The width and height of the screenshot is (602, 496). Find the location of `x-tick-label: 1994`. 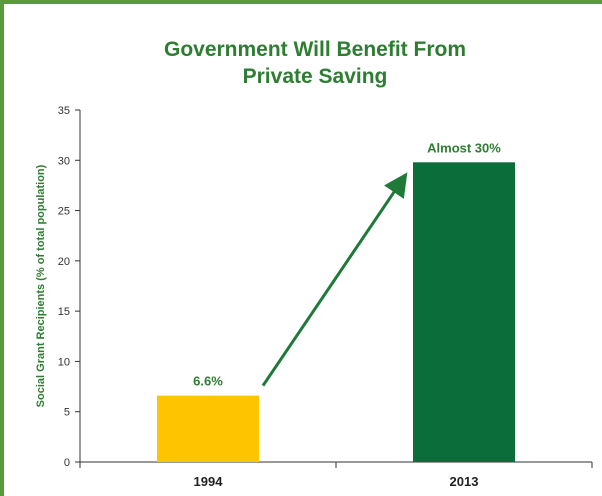

x-tick-label: 1994 is located at coordinates (209, 481).